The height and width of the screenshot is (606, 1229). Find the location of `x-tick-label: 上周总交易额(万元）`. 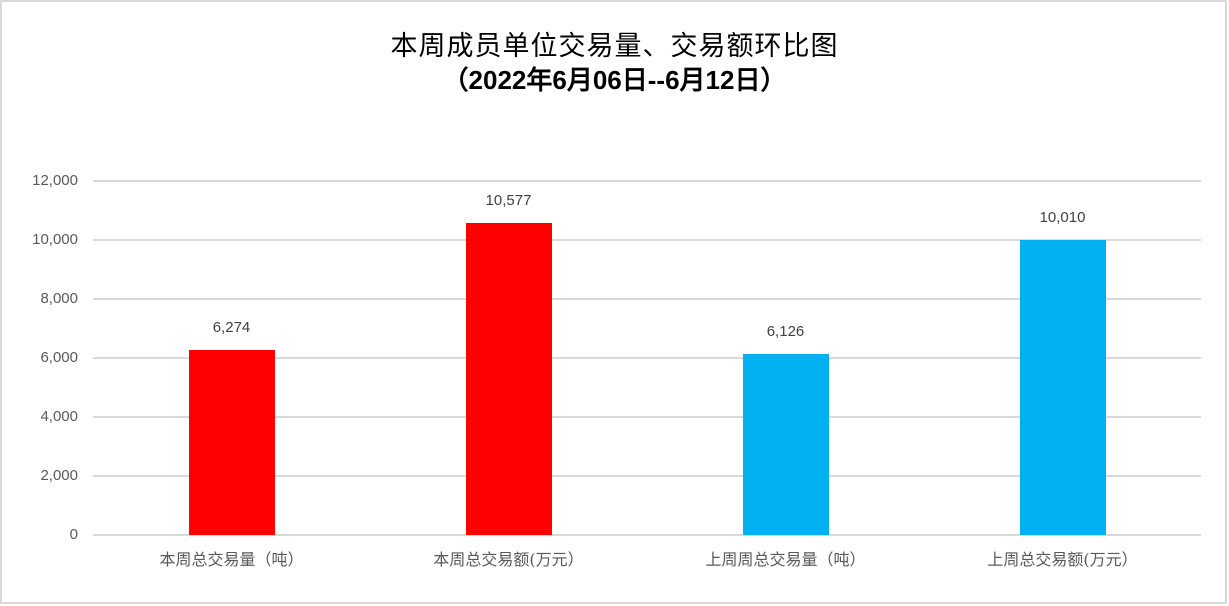

x-tick-label: 上周总交易额(万元） is located at coordinates (1062, 559).